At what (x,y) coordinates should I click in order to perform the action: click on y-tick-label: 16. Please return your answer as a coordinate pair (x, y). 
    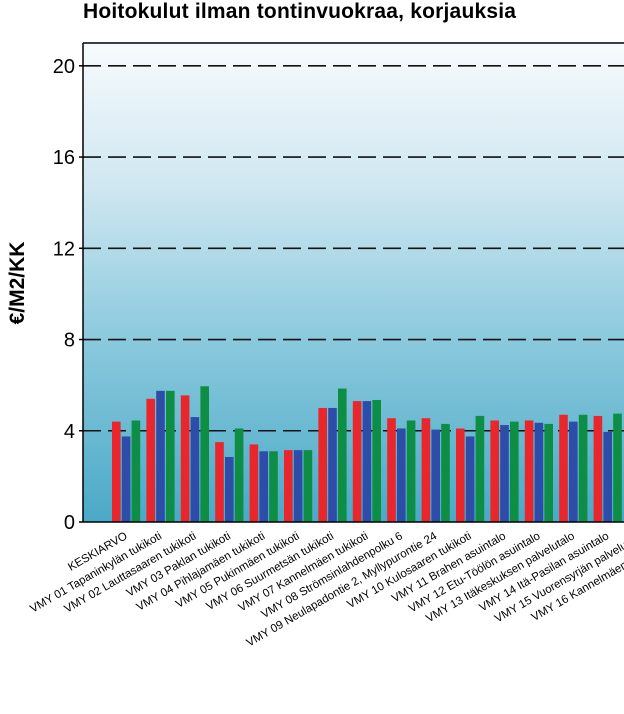
    Looking at the image, I should click on (64, 158).